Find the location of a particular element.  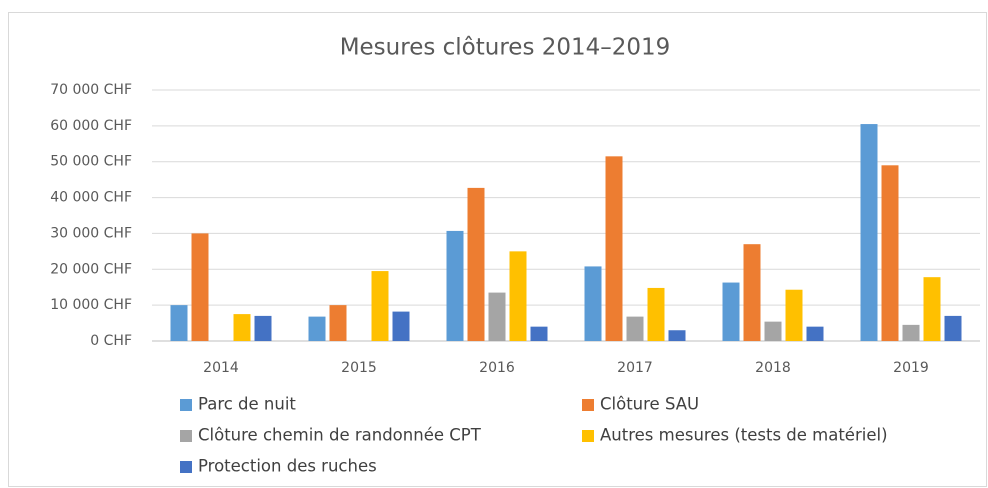

legend-label: Autres mesures (tests de matériel) is located at coordinates (744, 435).